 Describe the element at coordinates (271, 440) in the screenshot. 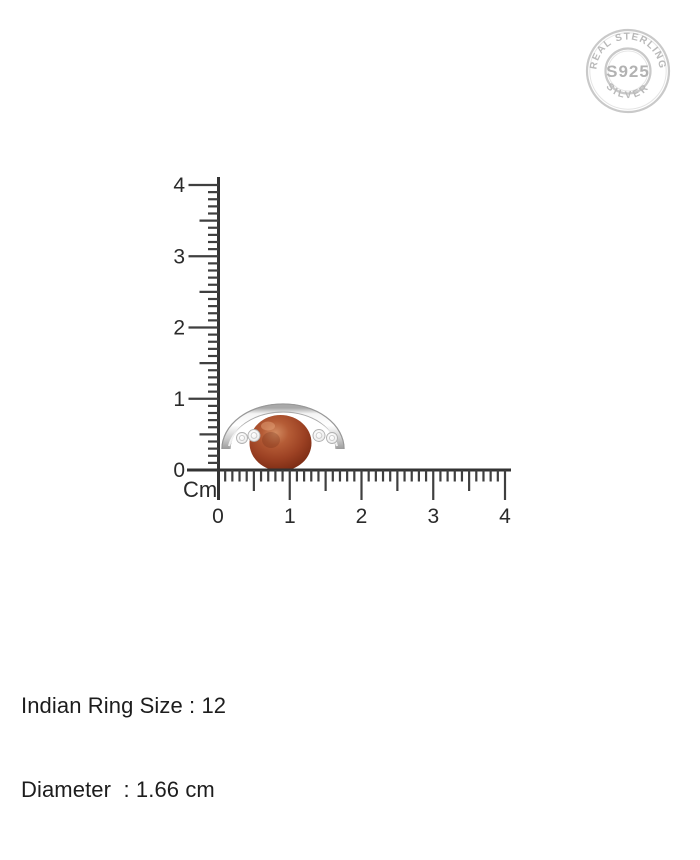

I see `pearl-center-shade` at that location.